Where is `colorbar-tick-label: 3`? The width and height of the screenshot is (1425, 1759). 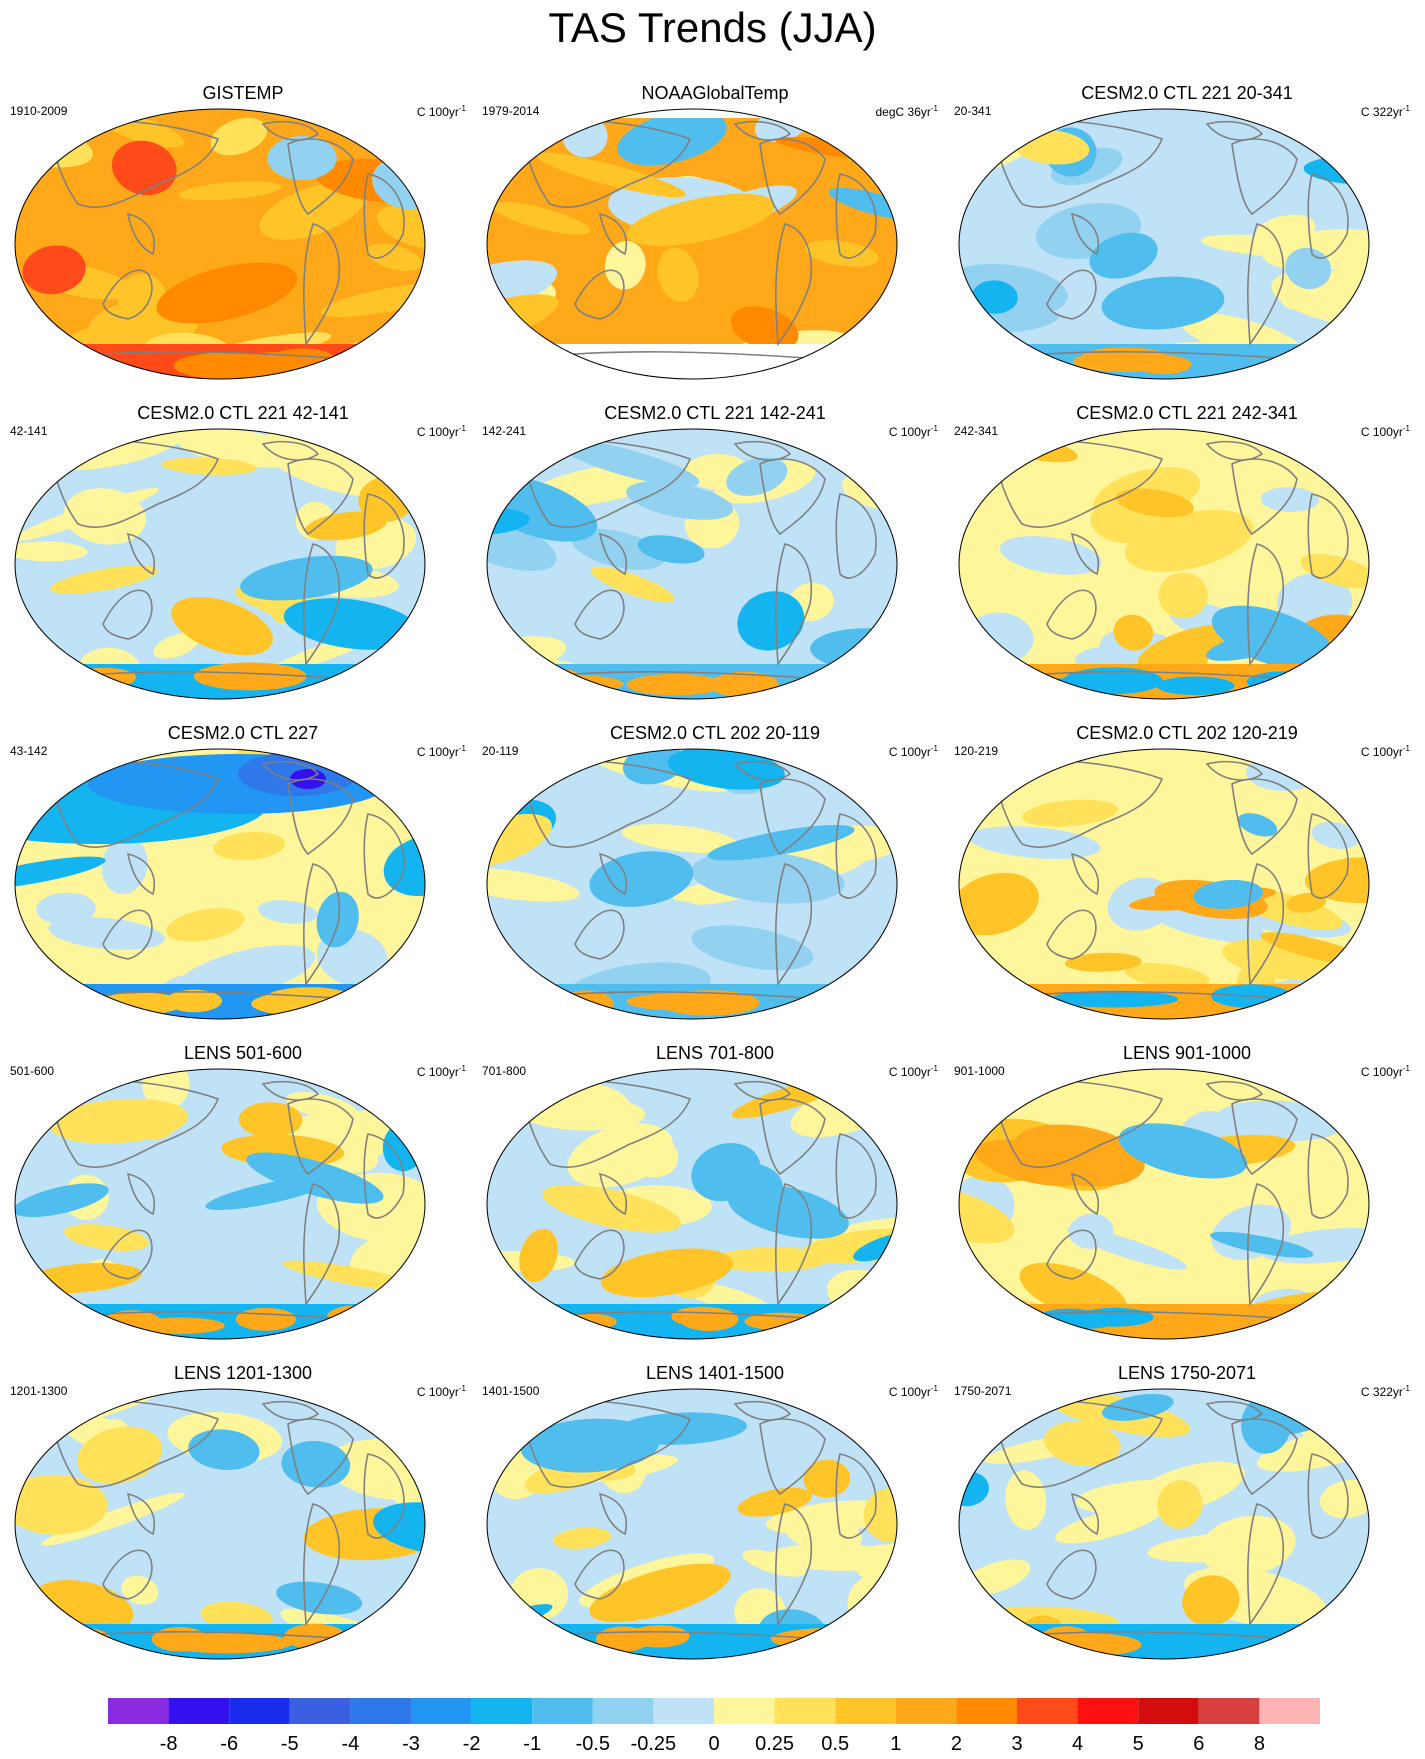 colorbar-tick-label: 3 is located at coordinates (1017, 1744).